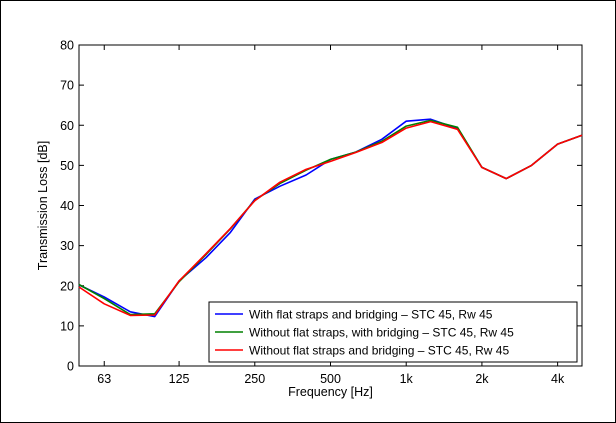 Image resolution: width=616 pixels, height=423 pixels. I want to click on x-tick-label: 500, so click(330, 379).